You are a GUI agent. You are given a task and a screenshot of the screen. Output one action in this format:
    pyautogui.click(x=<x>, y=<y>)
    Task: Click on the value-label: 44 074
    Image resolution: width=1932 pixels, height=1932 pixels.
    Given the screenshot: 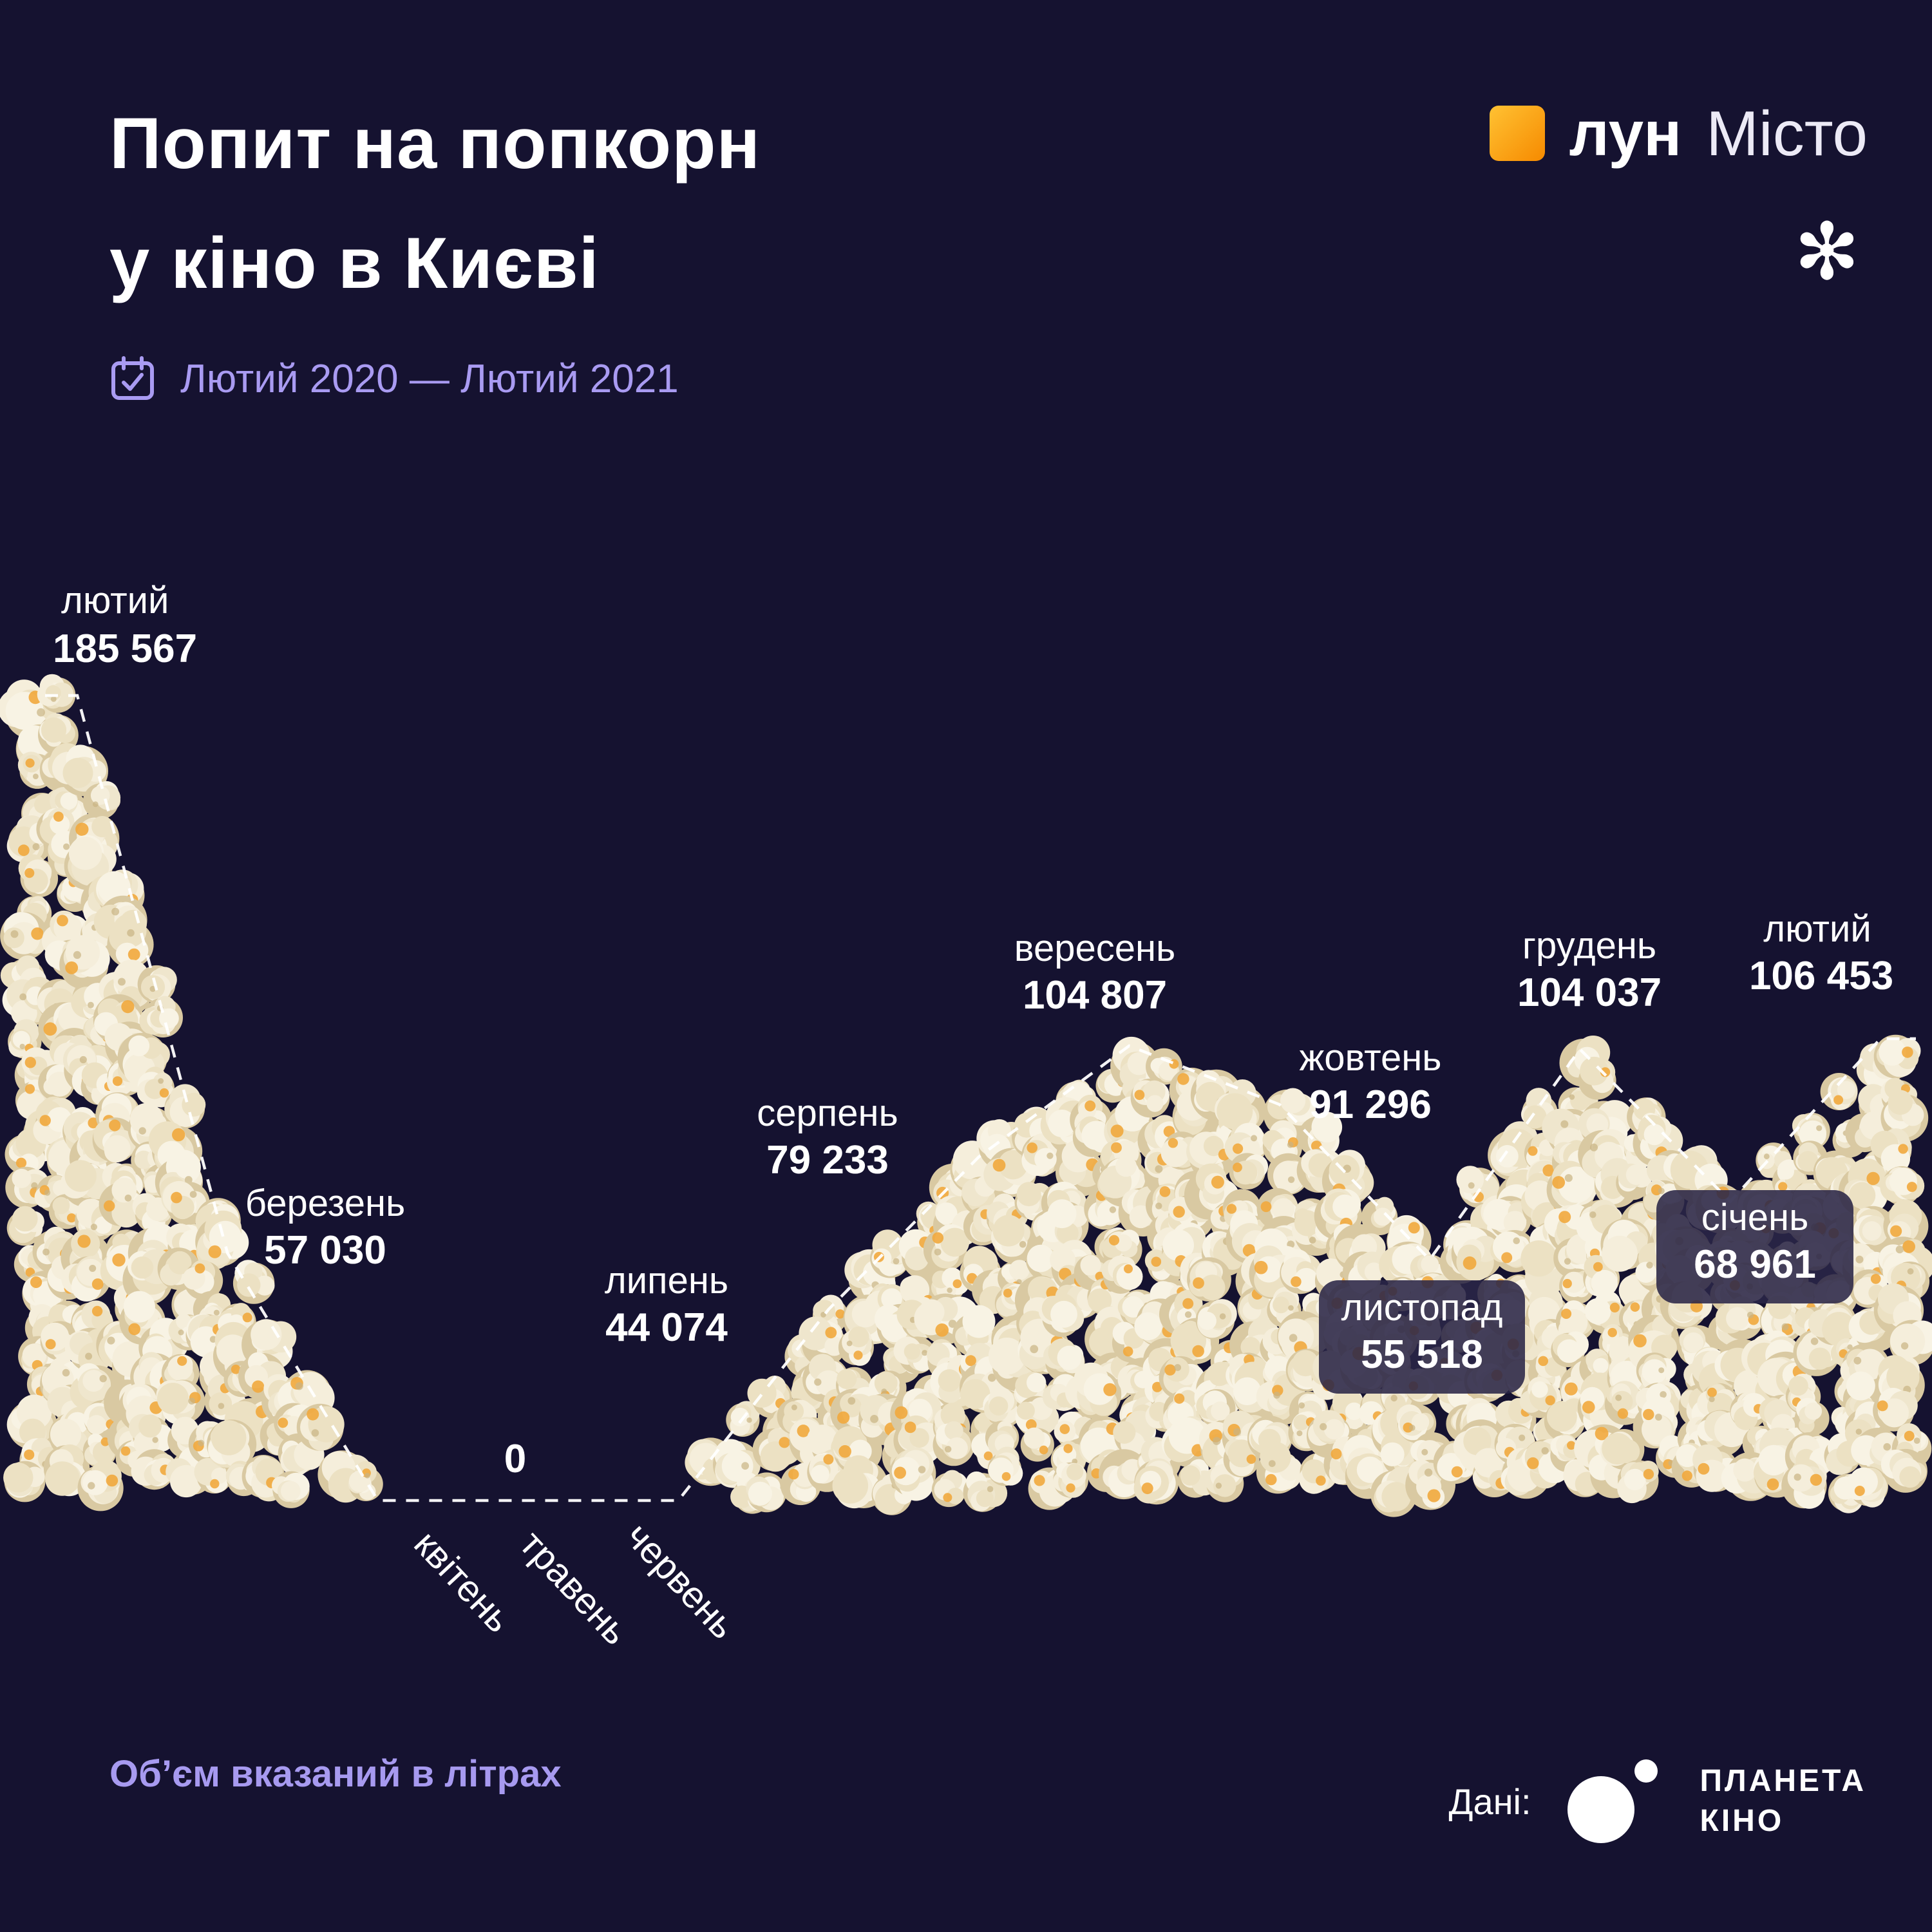 What is the action you would take?
    pyautogui.click(x=666, y=1327)
    